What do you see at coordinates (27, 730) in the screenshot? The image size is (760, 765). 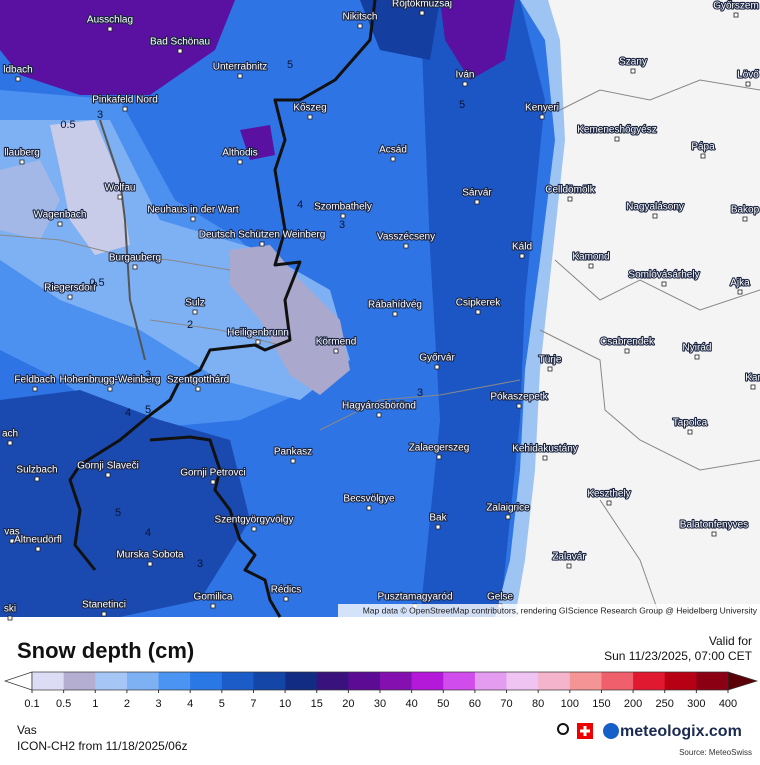 I see `region: Vas` at bounding box center [27, 730].